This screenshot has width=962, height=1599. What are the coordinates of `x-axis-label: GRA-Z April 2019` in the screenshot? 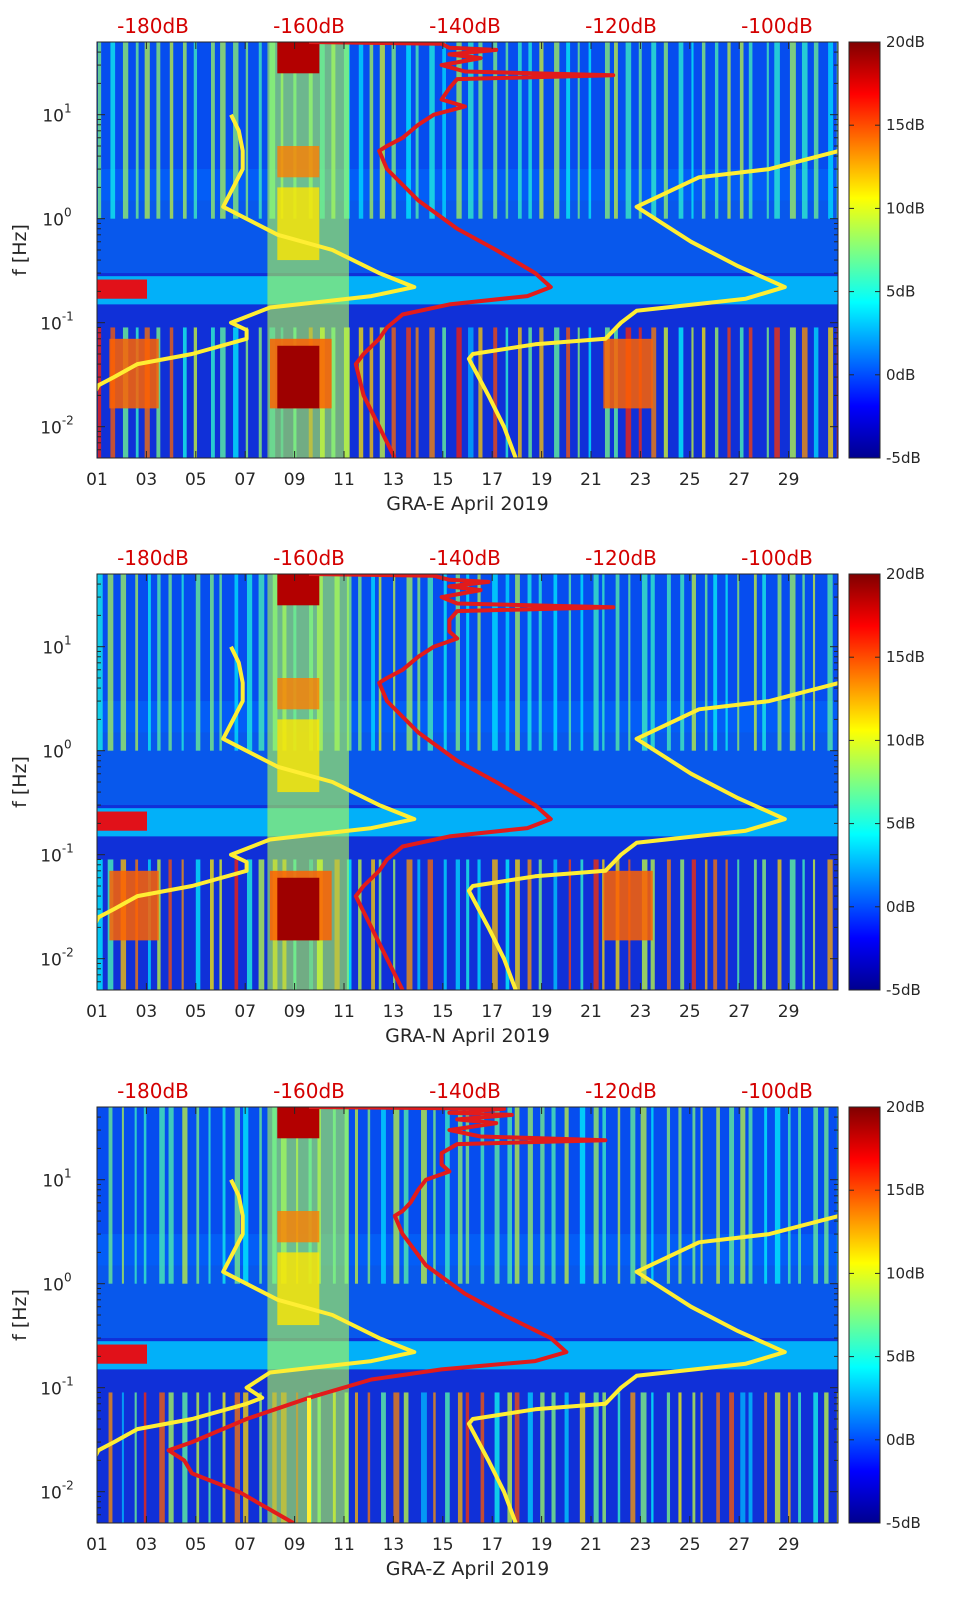 It's located at (467, 1569).